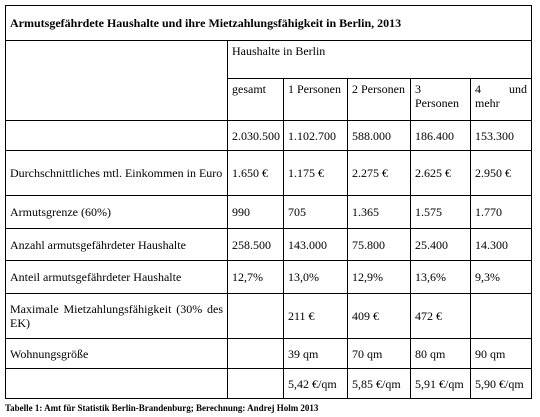  What do you see at coordinates (116, 212) in the screenshot?
I see `row-label: Armutsgrenze (60%)` at bounding box center [116, 212].